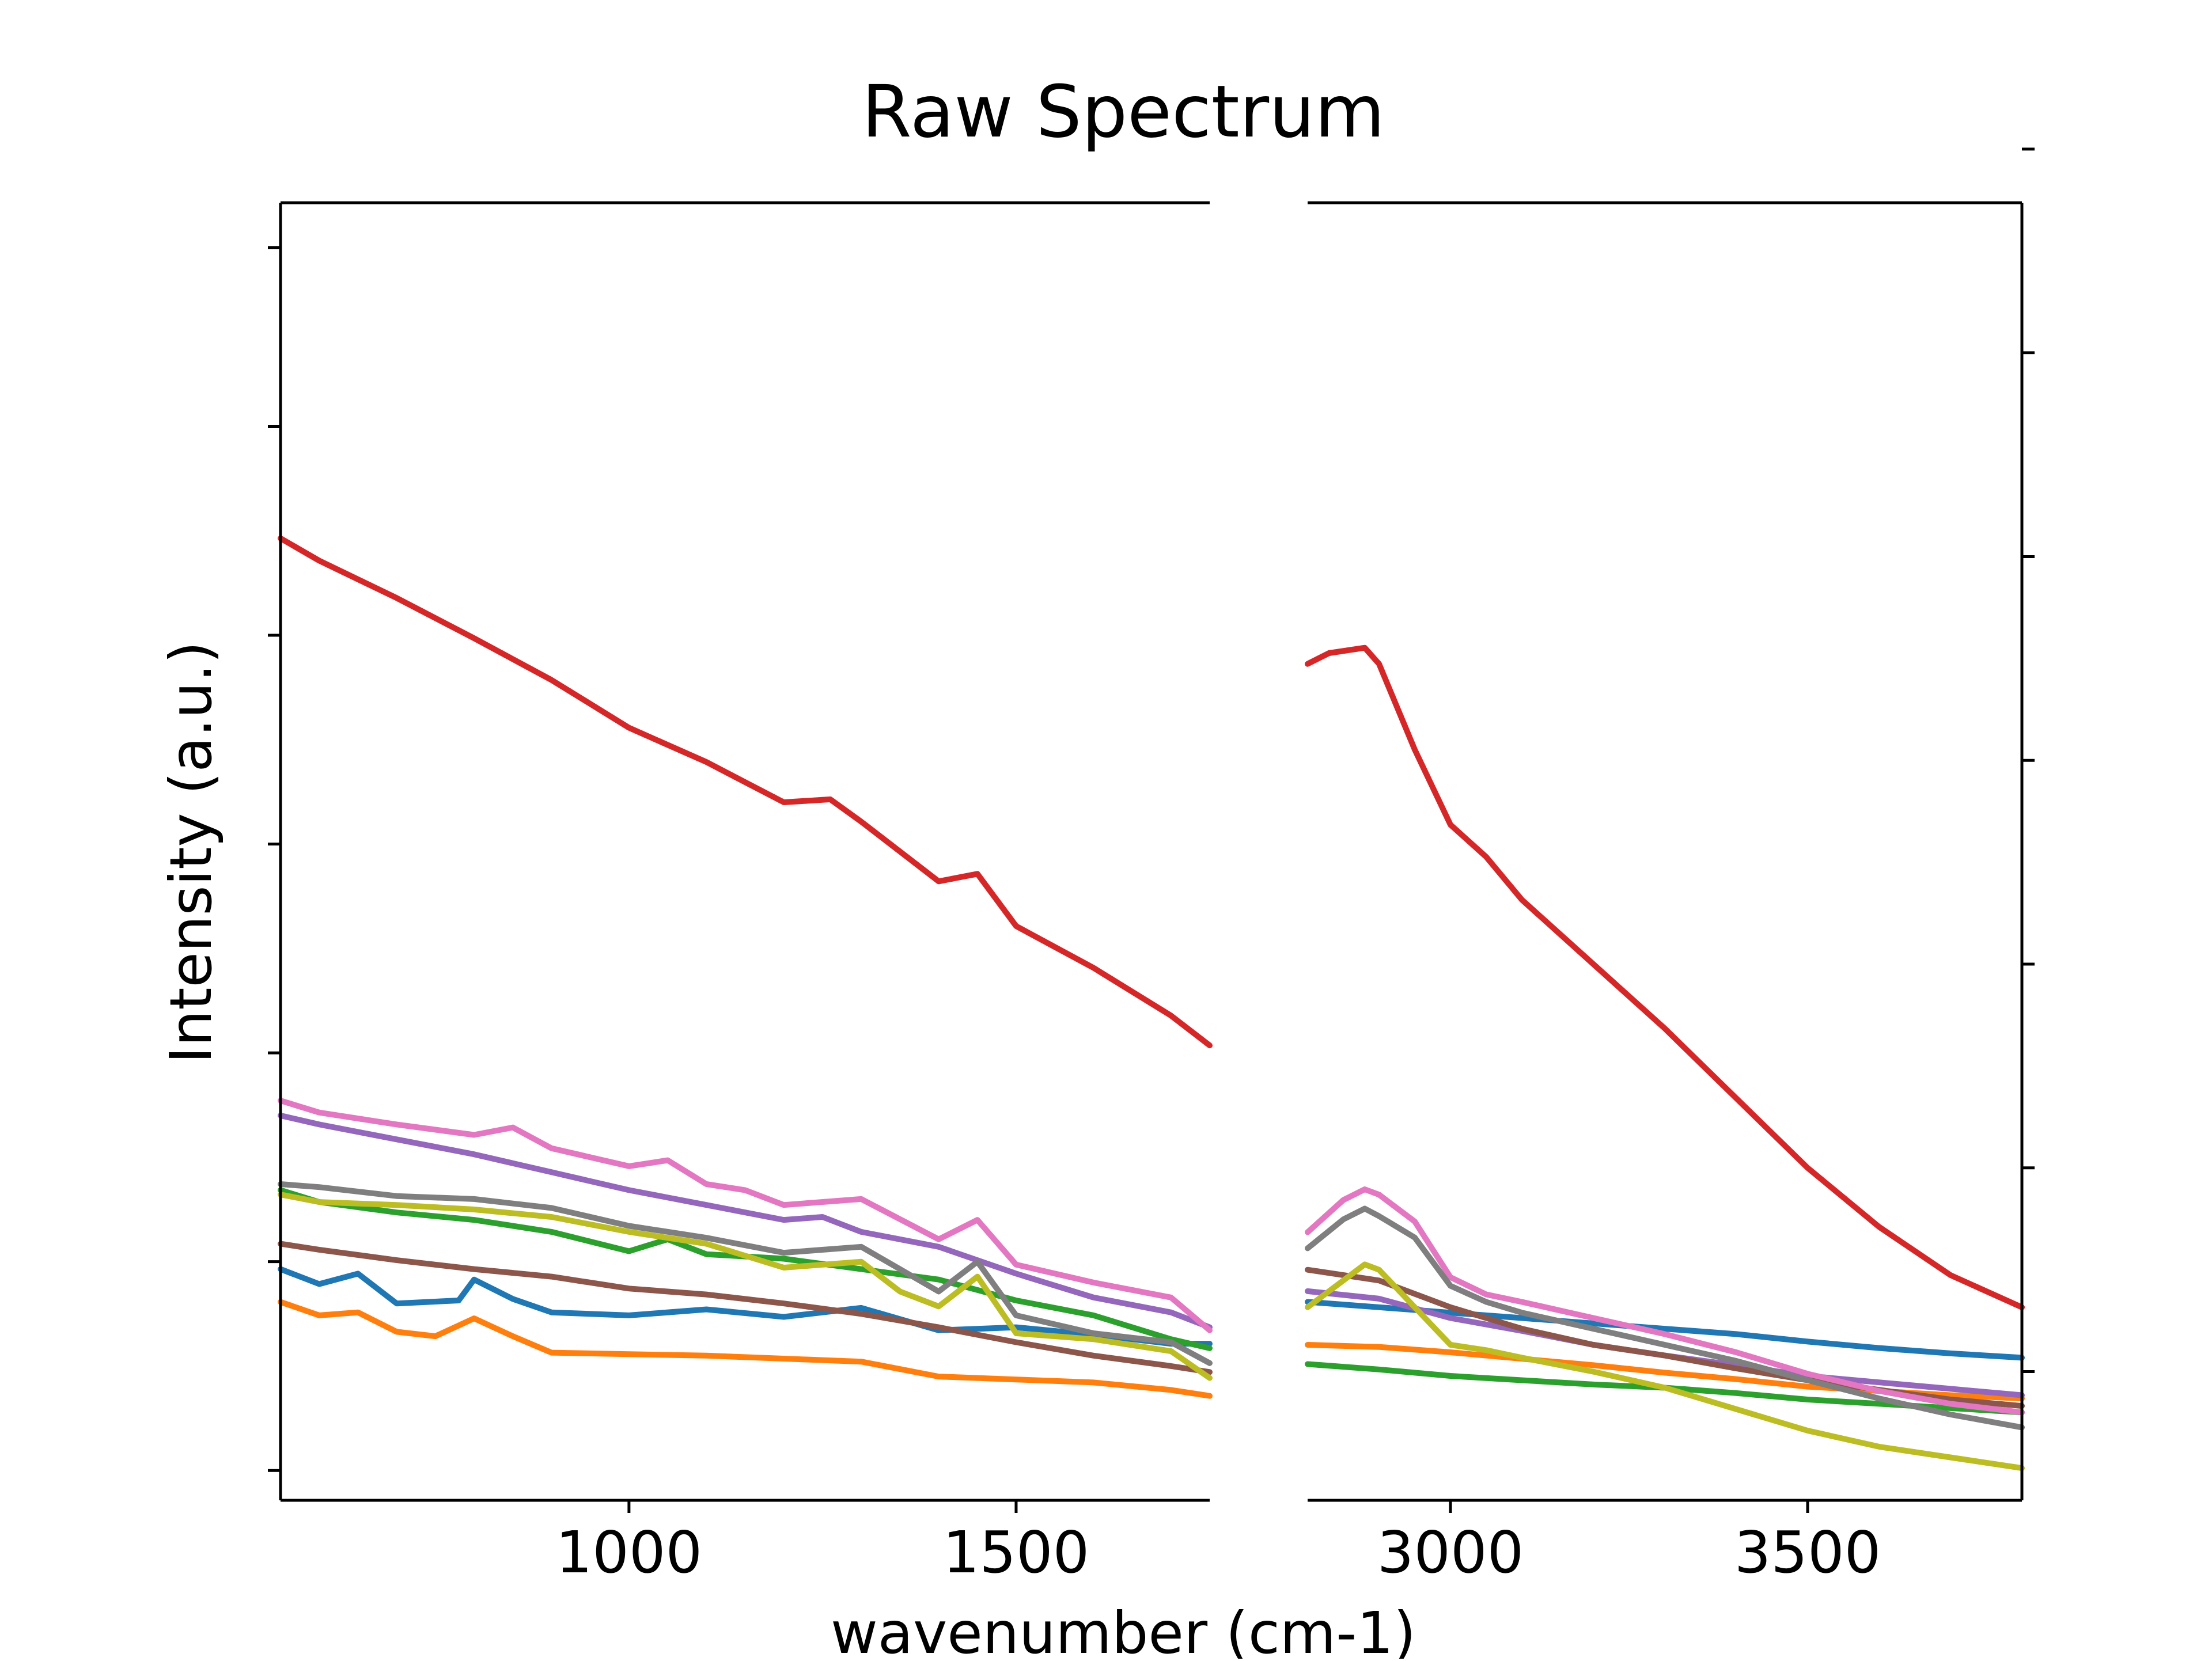 The height and width of the screenshot is (1661, 2212). I want to click on x-tick-label: 1000, so click(629, 1552).